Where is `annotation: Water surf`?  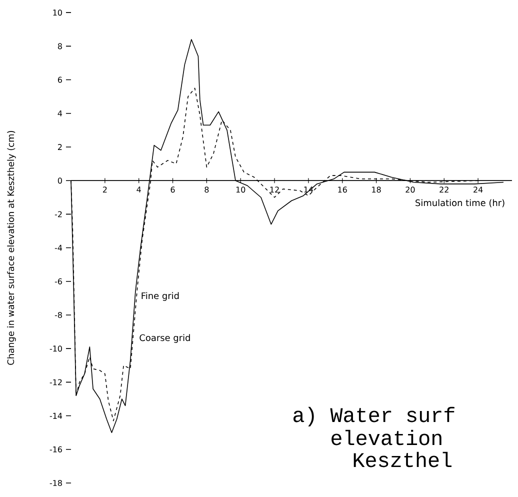 annotation: Water surf is located at coordinates (392, 414).